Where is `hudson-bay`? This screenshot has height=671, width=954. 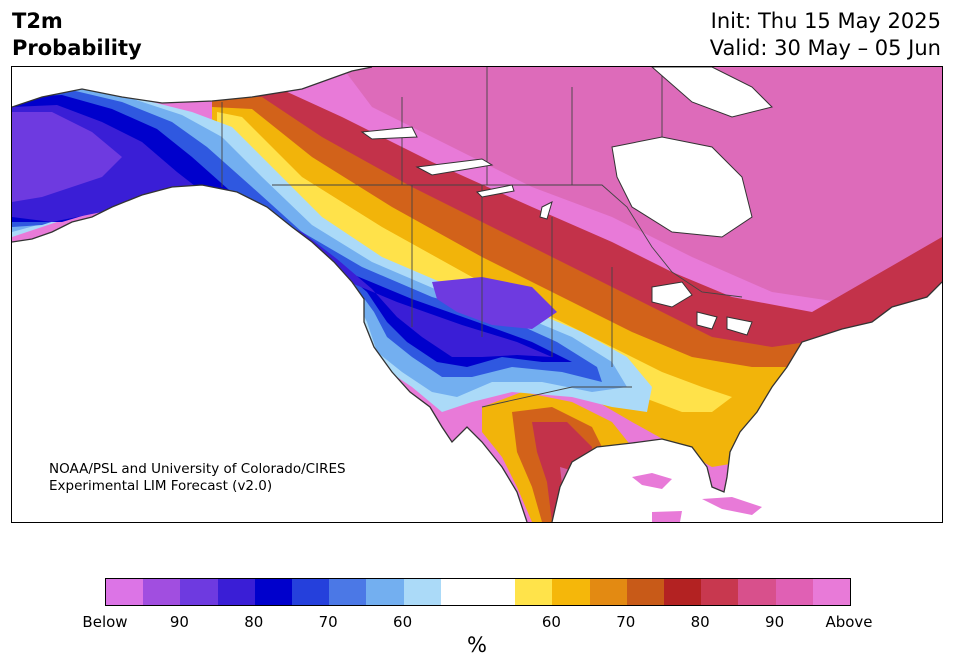 hudson-bay is located at coordinates (682, 187).